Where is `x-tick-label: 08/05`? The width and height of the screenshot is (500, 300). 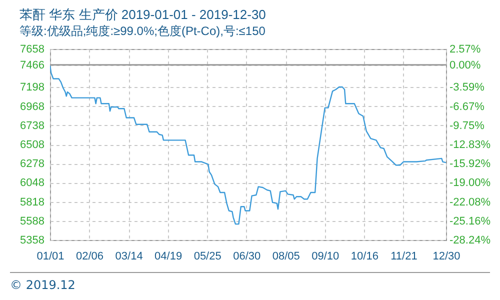 x-tick-label: 08/05 is located at coordinates (286, 256).